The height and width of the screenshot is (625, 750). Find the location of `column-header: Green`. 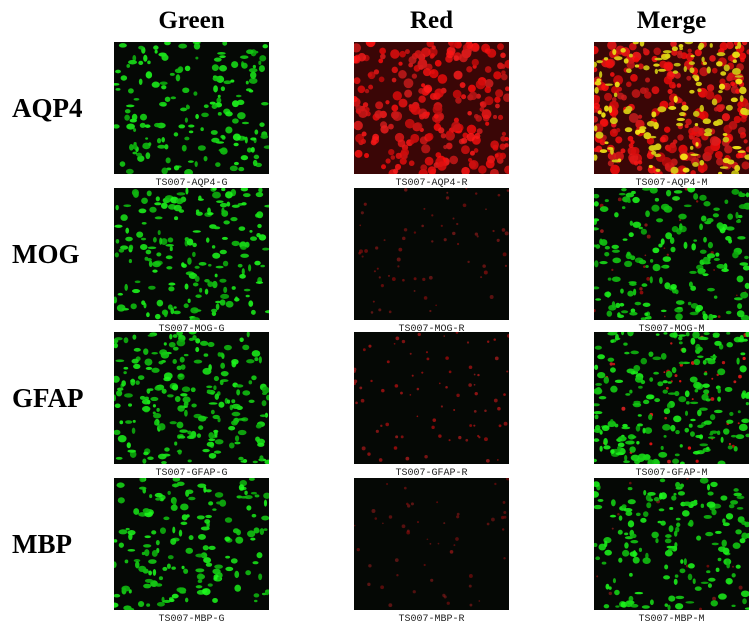

column-header: Green is located at coordinates (191, 20).